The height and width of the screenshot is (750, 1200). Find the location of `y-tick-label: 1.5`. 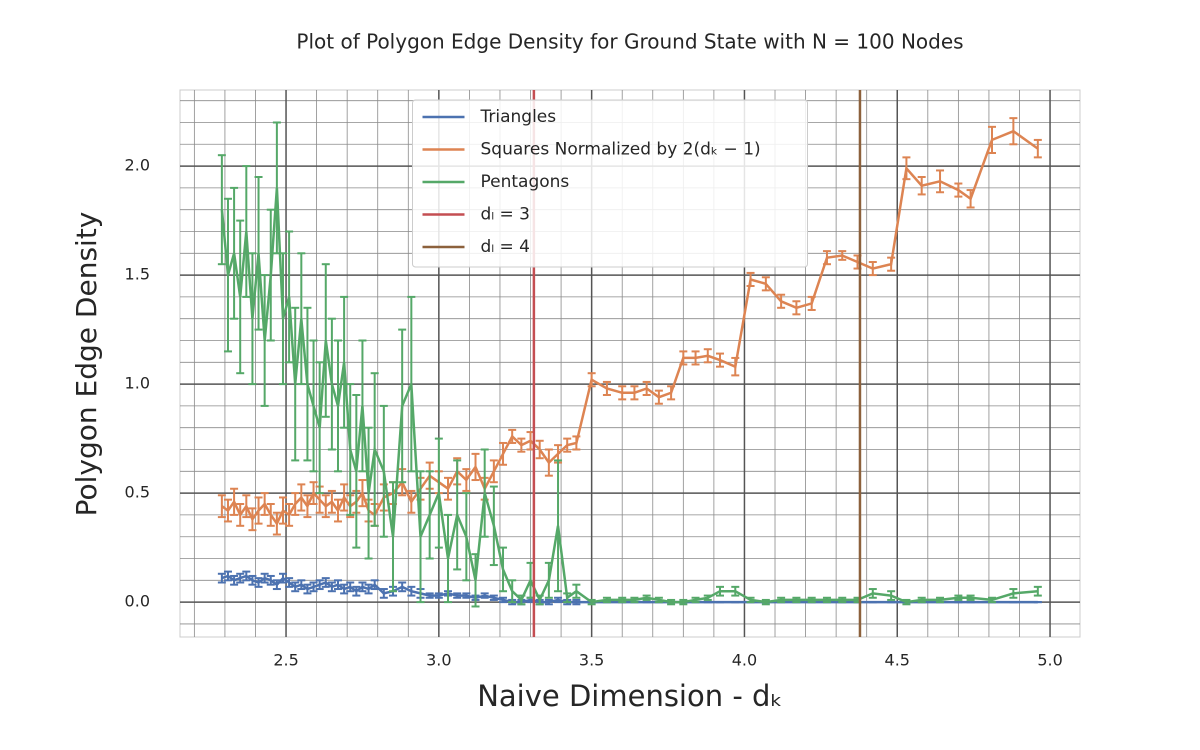

y-tick-label: 1.5 is located at coordinates (137, 274).